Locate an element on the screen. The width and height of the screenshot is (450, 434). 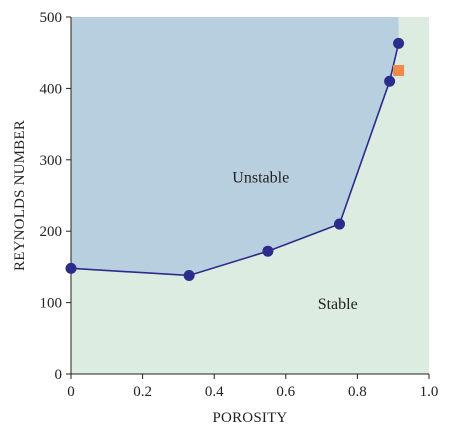
x-tick-label: 0.8 is located at coordinates (357, 392).